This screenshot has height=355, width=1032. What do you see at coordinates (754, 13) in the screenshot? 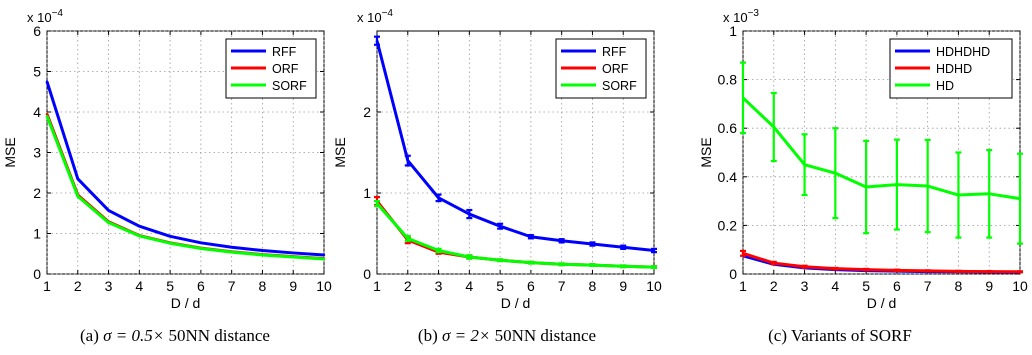
I see `multiplier-exponent: −3` at bounding box center [754, 13].